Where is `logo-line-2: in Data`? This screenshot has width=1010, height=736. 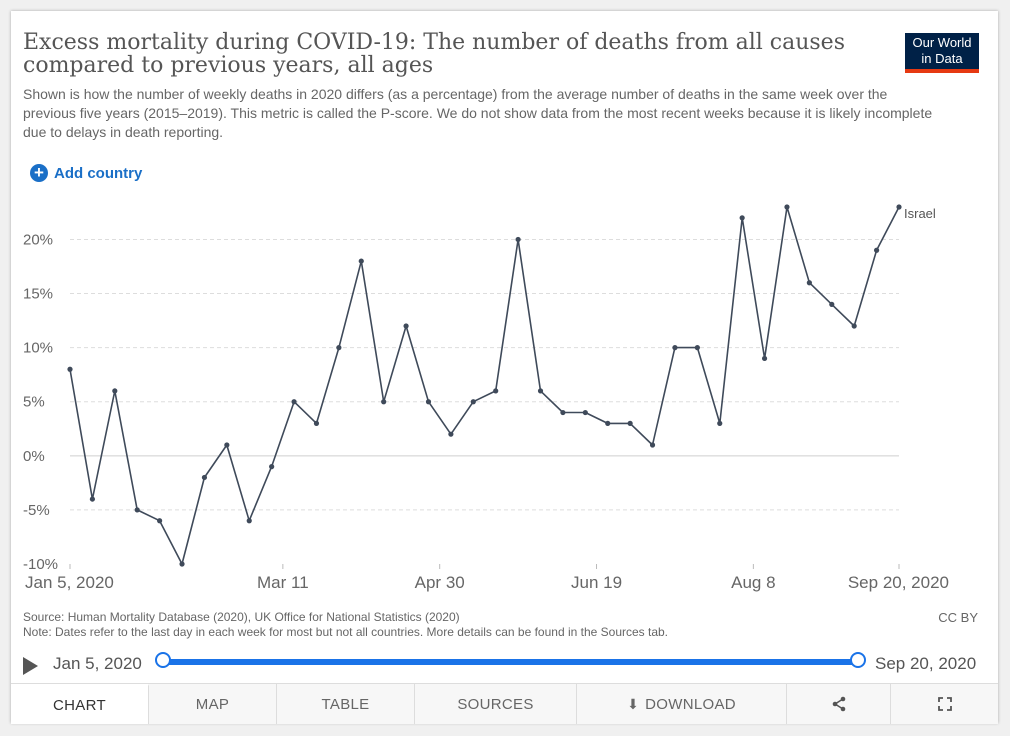
logo-line-2: in Data is located at coordinates (942, 58).